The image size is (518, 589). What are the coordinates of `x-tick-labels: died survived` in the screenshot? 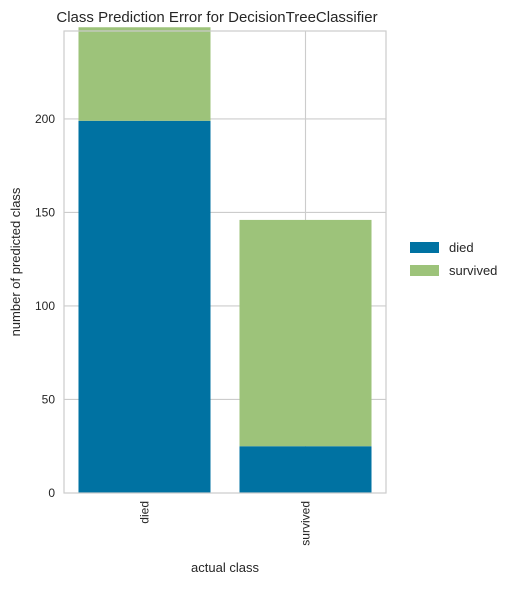 It's located at (225, 523).